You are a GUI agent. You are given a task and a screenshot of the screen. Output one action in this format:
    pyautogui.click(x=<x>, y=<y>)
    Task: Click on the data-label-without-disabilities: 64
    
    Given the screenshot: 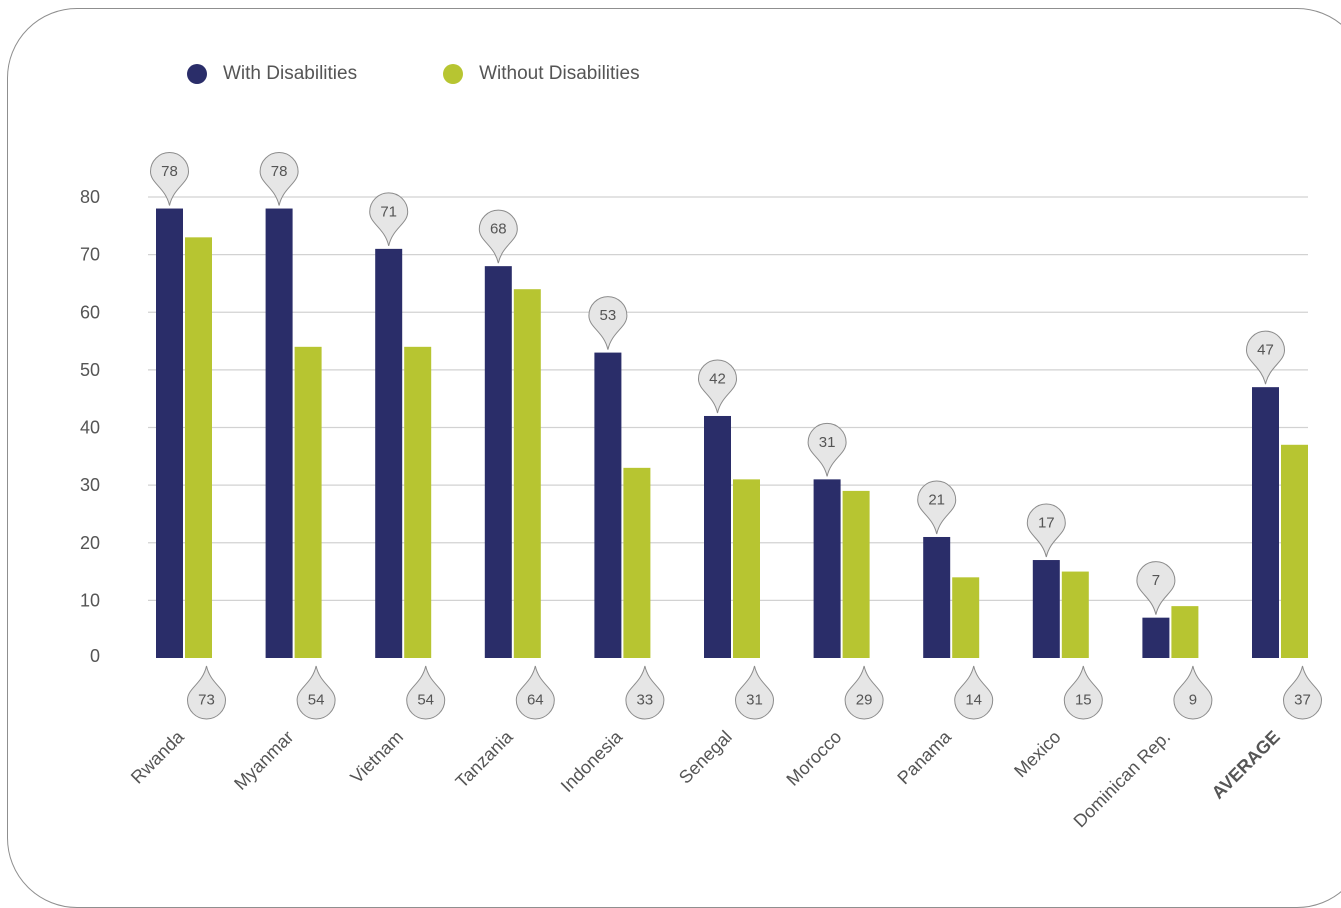 What is the action you would take?
    pyautogui.click(x=535, y=700)
    